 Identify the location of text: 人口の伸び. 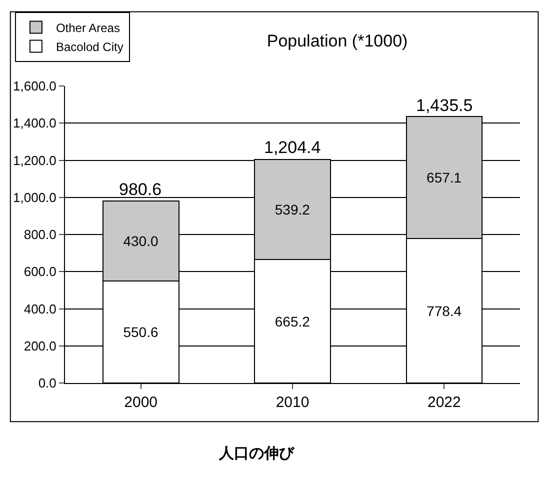
(256, 453).